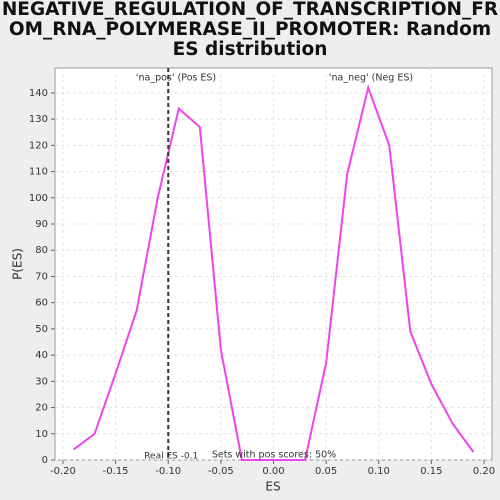 This screenshot has height=500, width=500. What do you see at coordinates (38, 145) in the screenshot?
I see `y-tick-label: 120` at bounding box center [38, 145].